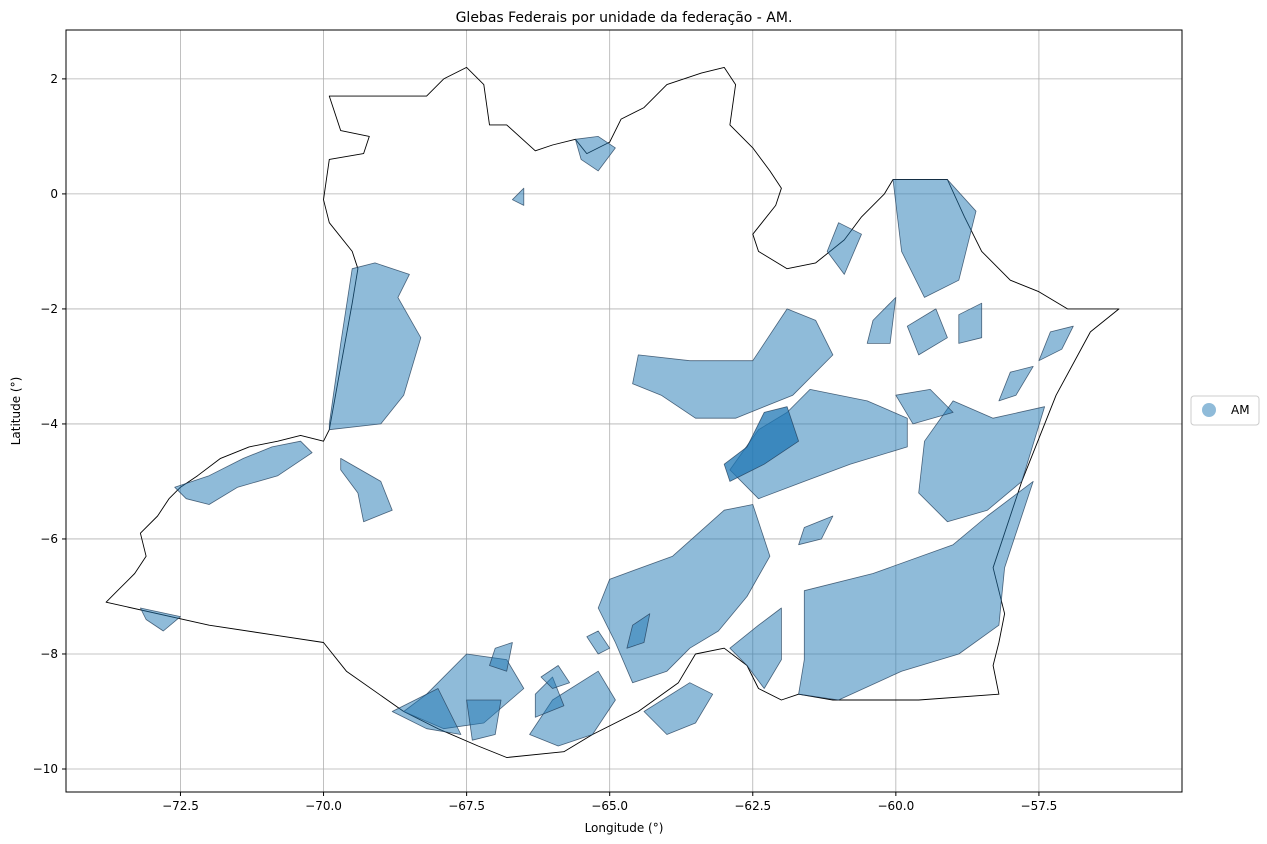 The image size is (1267, 844). I want to click on y-tick-label: −4, so click(49, 424).